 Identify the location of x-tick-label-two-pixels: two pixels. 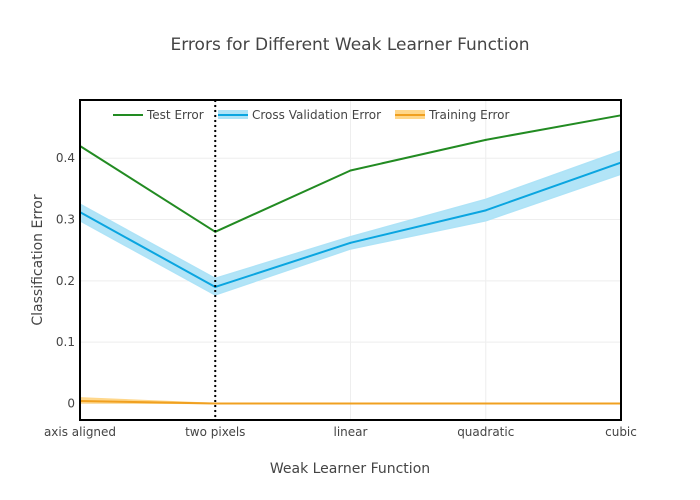
(215, 432).